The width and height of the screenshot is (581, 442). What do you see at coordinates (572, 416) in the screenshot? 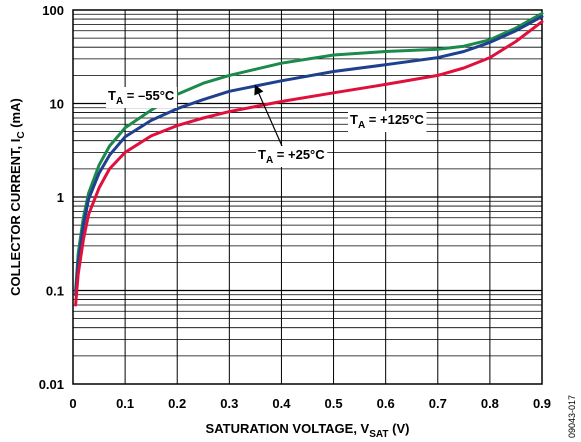
I see `figure-id: 09043-017` at bounding box center [572, 416].